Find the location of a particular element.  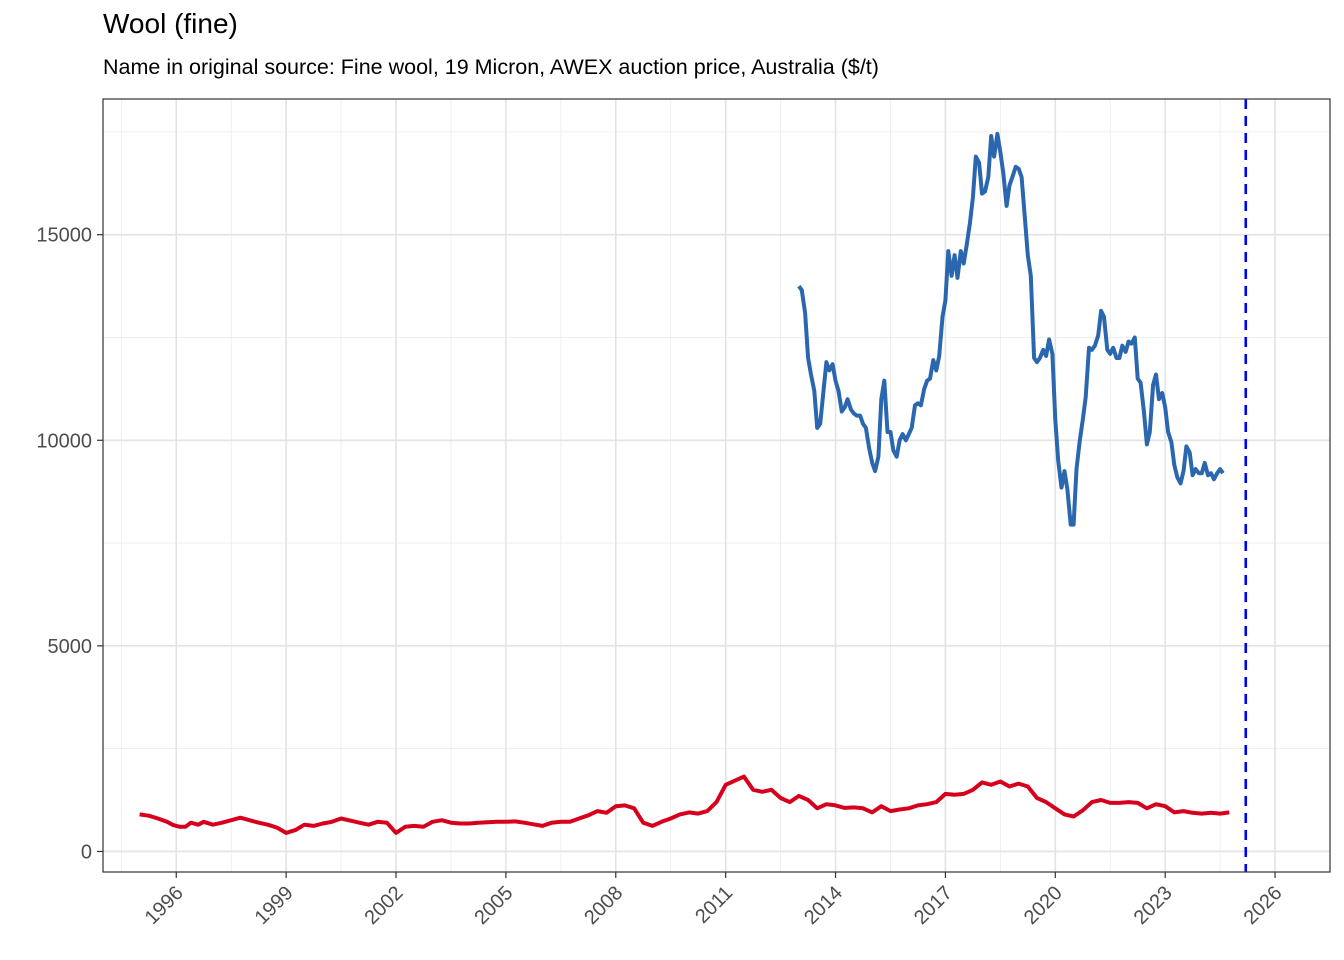

x-tick-label: 2020 is located at coordinates (1043, 905).